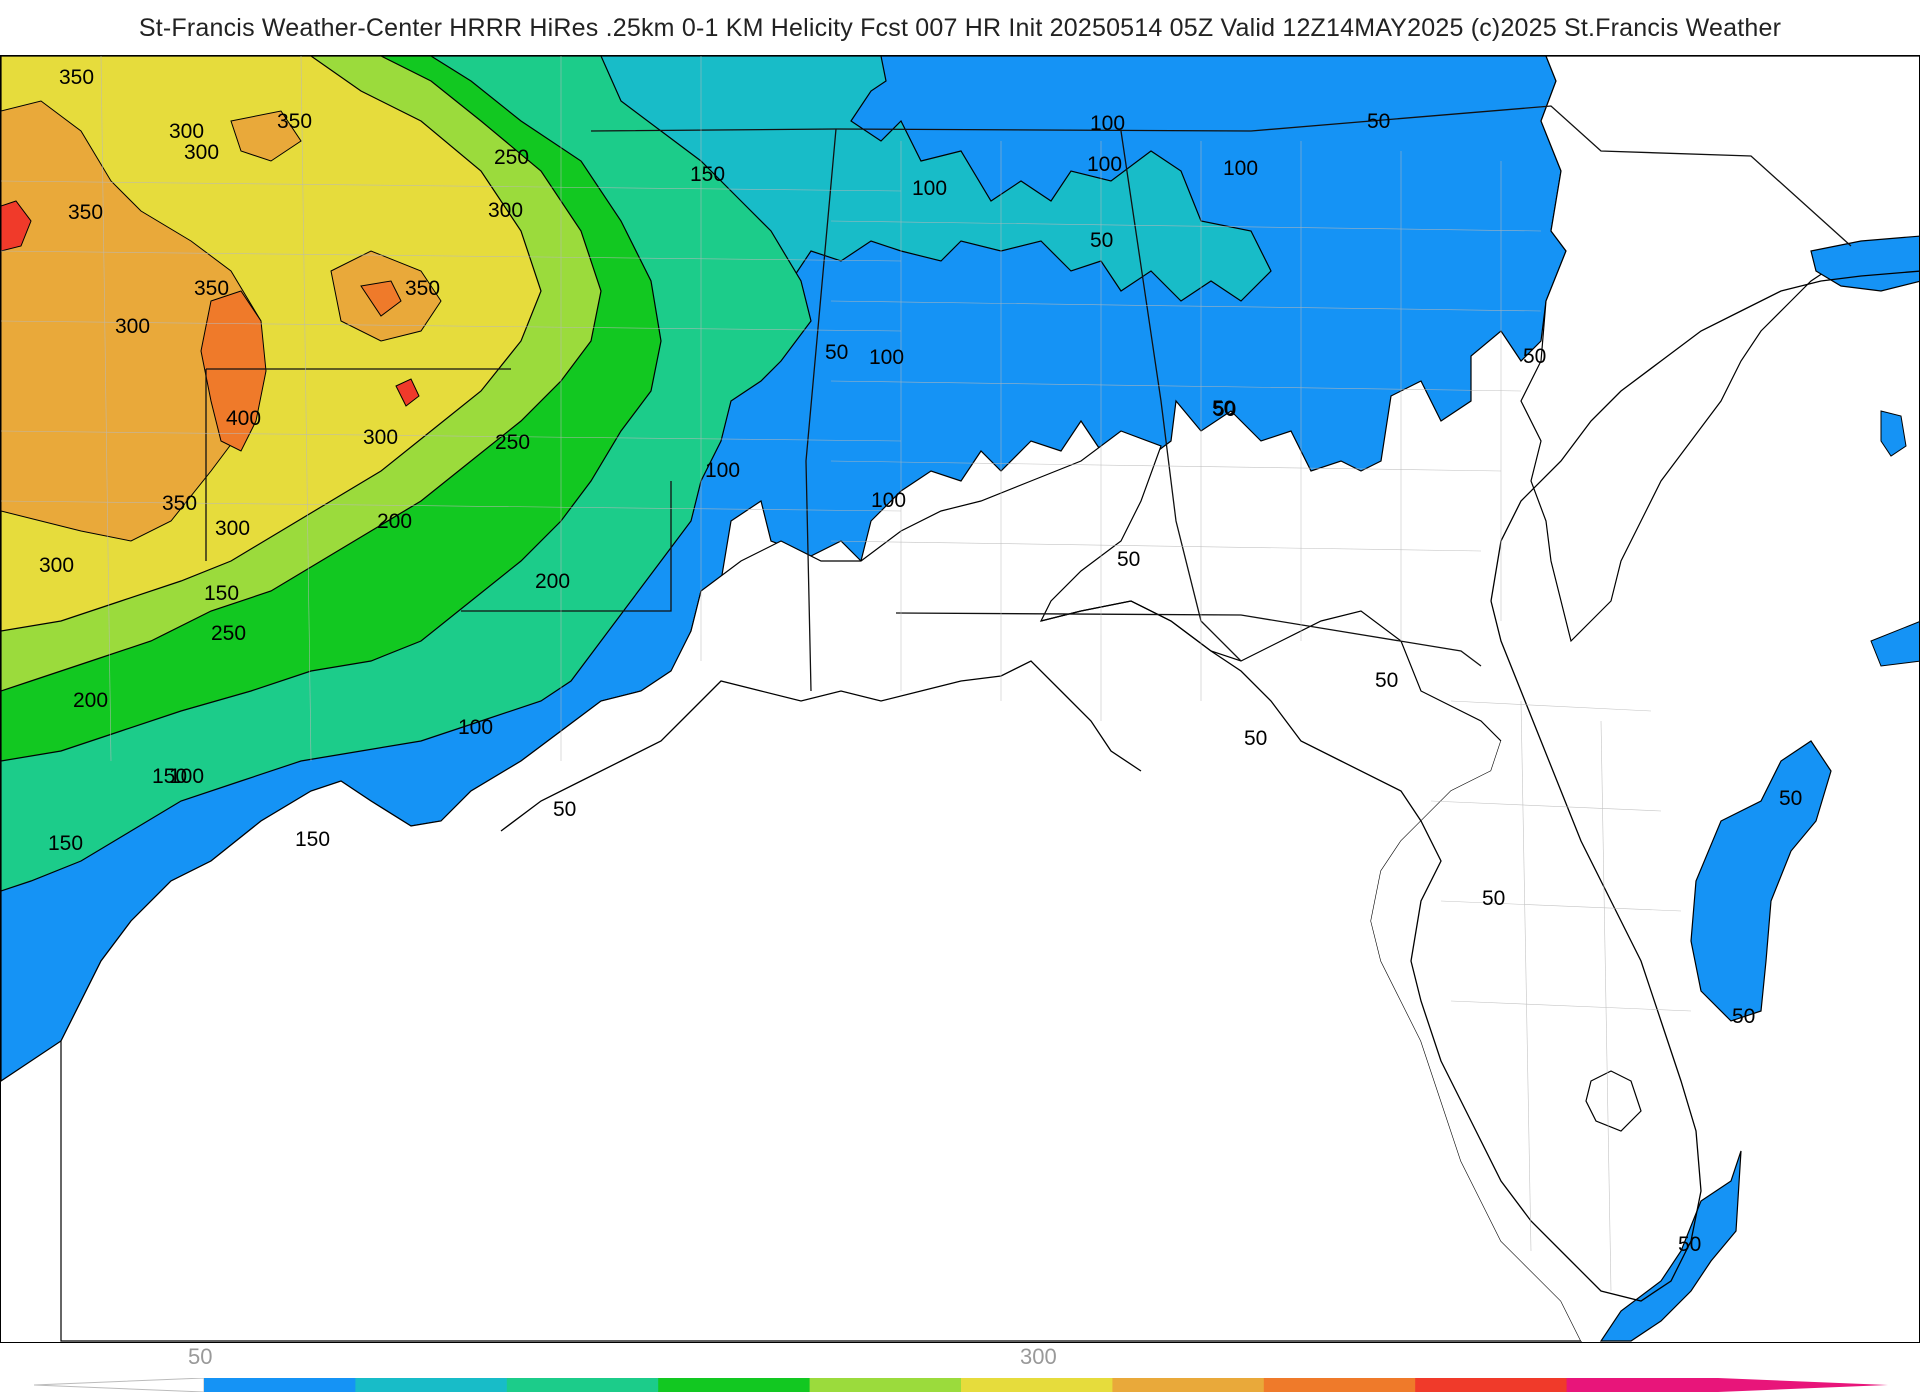 The width and height of the screenshot is (1920, 1400). I want to click on coastline-atlantic, so click(1704, 436).